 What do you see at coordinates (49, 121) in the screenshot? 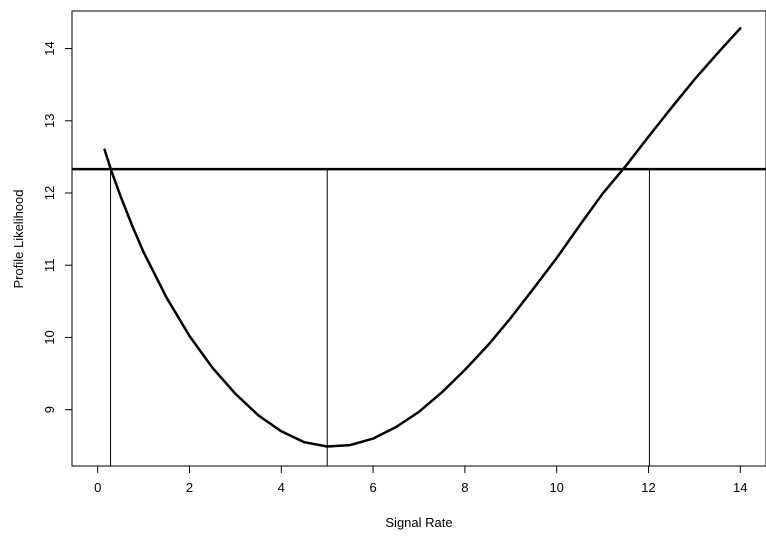
I see `y-tick-label: 13` at bounding box center [49, 121].